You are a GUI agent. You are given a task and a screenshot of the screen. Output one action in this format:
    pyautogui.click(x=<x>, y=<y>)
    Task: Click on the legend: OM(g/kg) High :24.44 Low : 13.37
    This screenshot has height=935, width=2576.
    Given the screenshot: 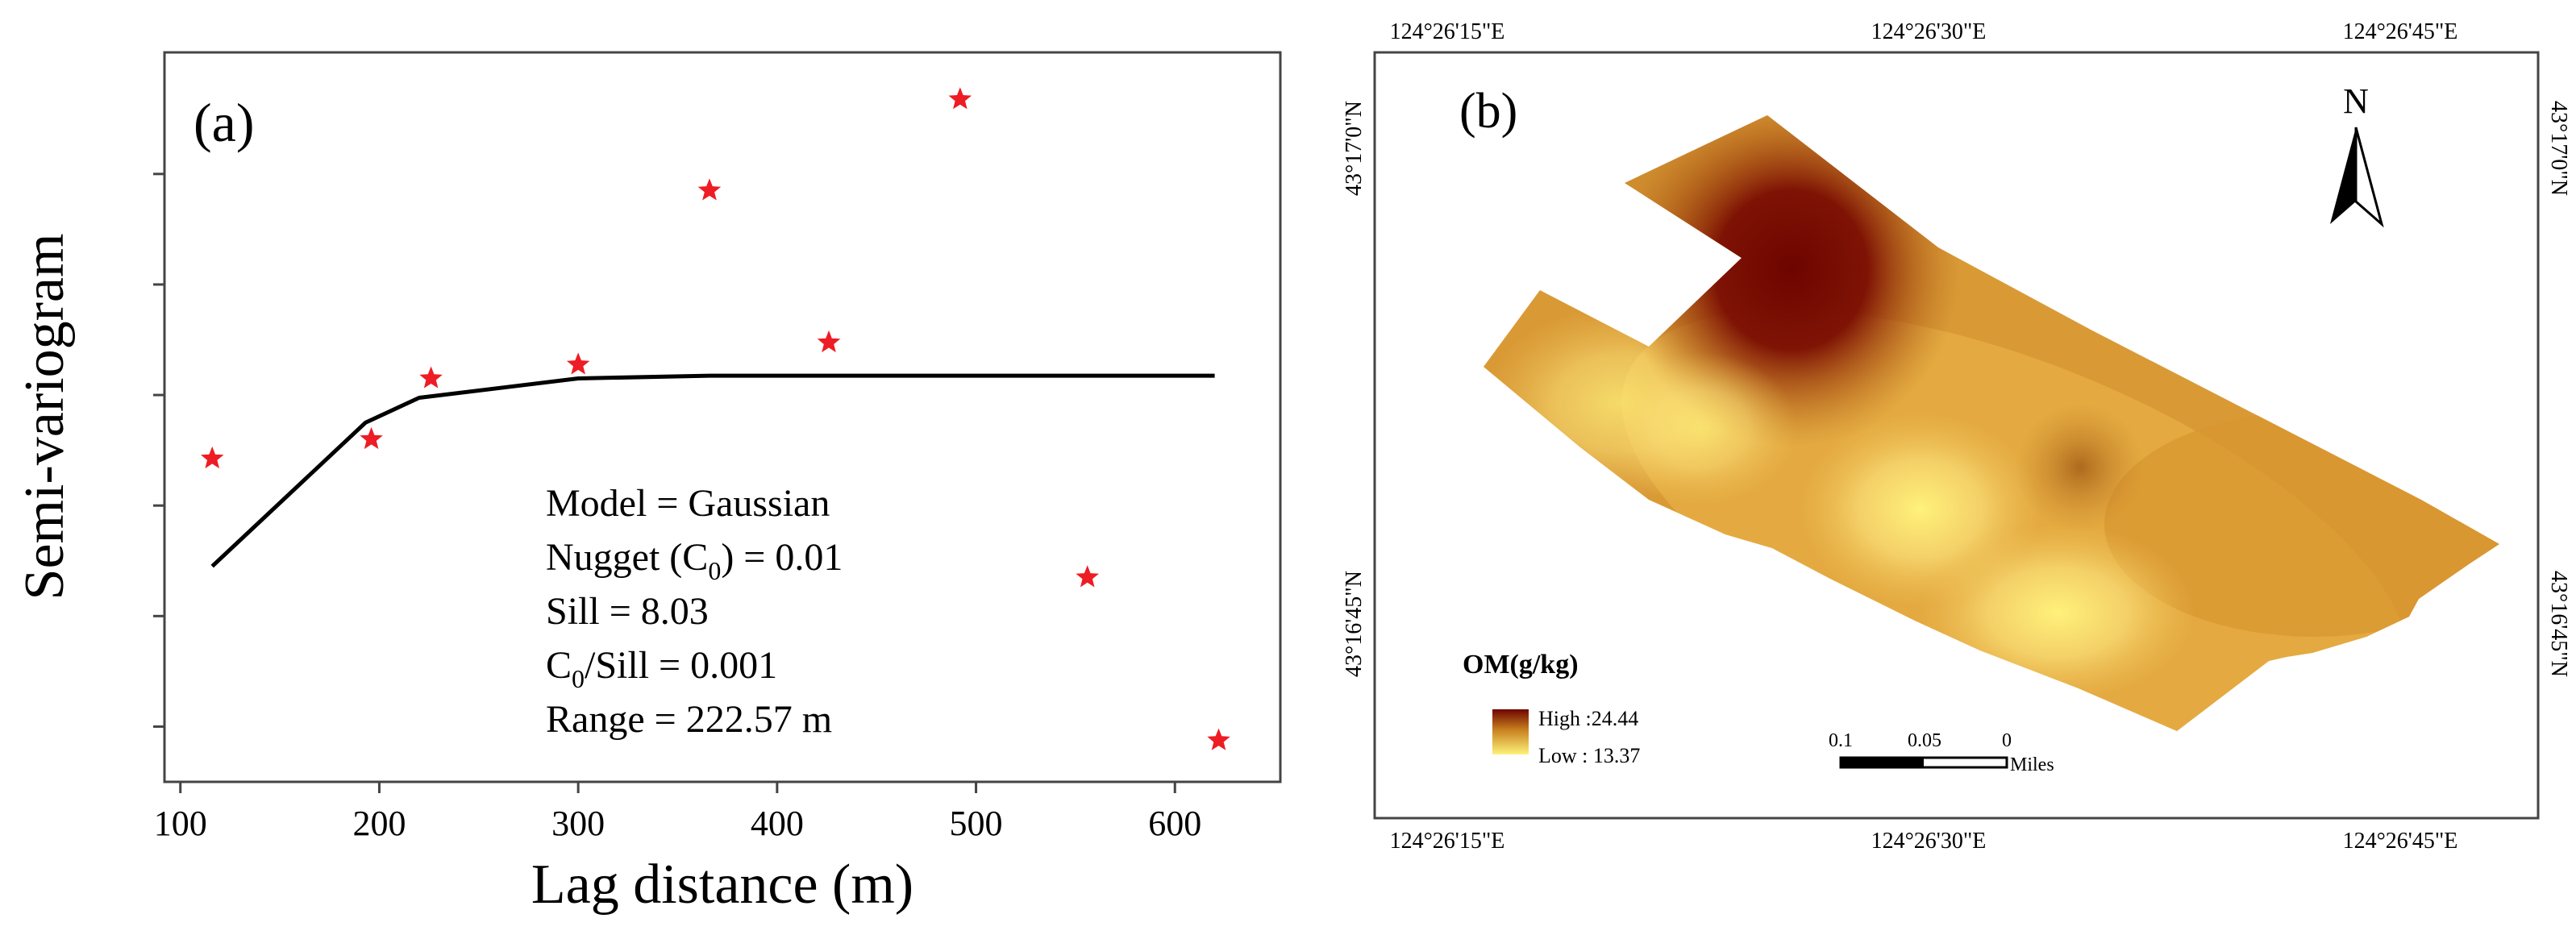 What is the action you would take?
    pyautogui.click(x=1551, y=708)
    